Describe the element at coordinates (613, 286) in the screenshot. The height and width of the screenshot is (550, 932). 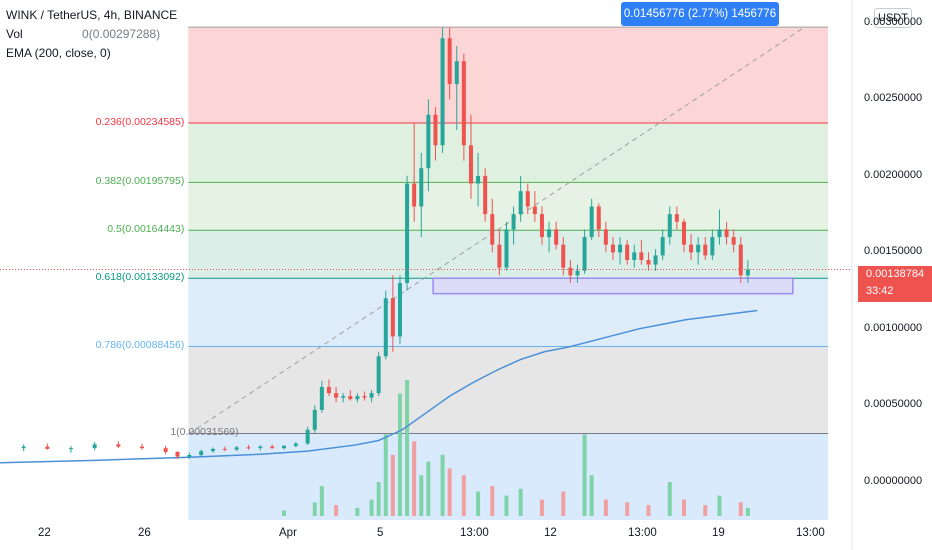
I see `support-zone-box` at that location.